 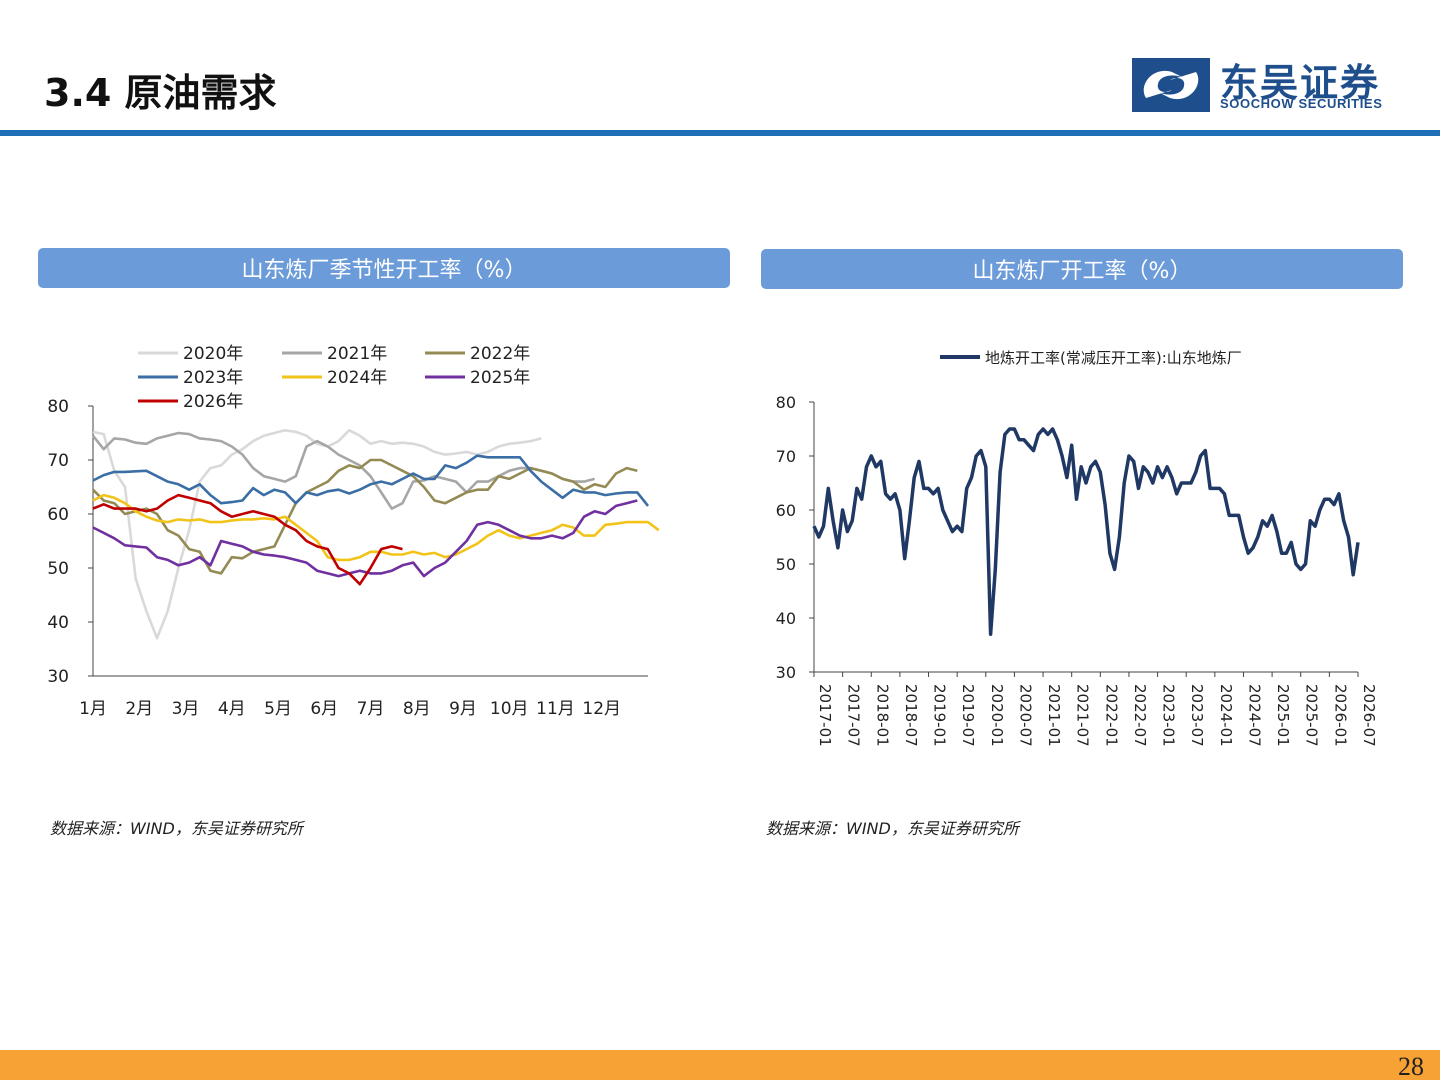 What do you see at coordinates (997, 715) in the screenshot?
I see `x-tick-label: 2020-01` at bounding box center [997, 715].